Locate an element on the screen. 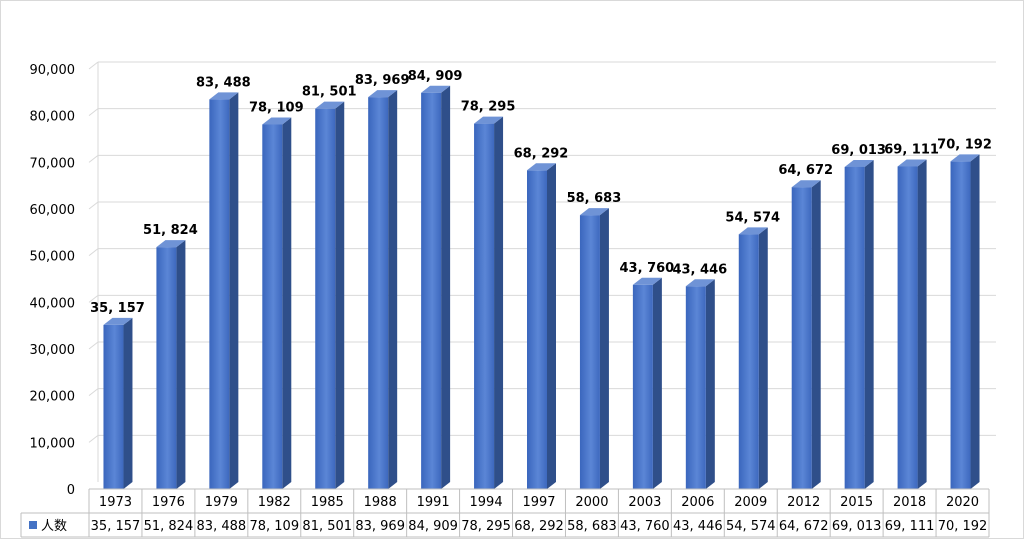 The image size is (1024, 540). y-tick-label: 70,000 is located at coordinates (53, 163).